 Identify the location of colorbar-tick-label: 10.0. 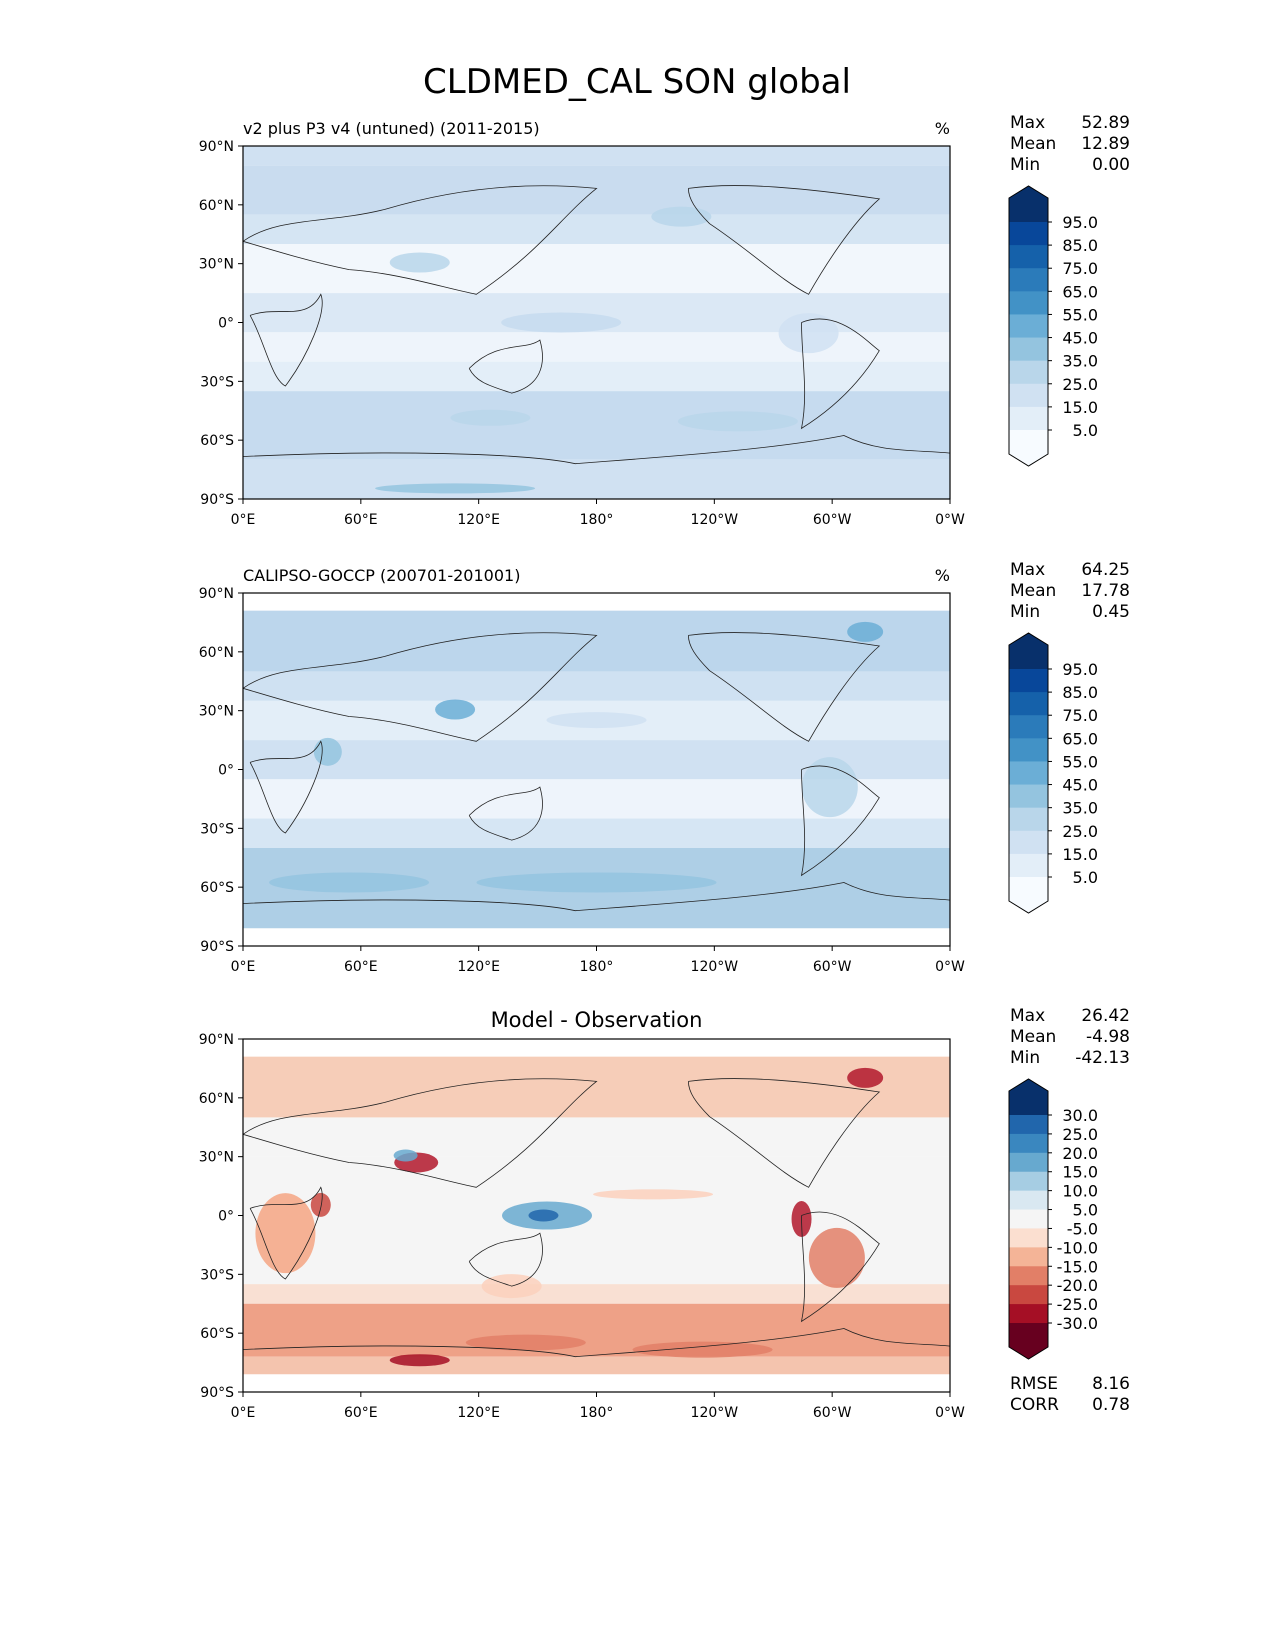
(1080, 1191).